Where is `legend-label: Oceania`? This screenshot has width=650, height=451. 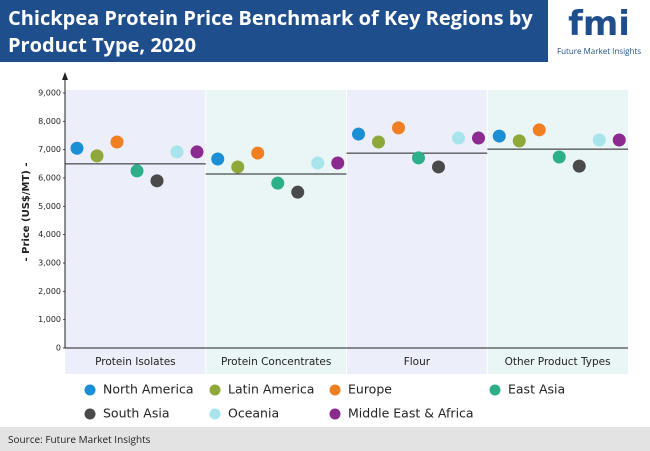
legend-label: Oceania is located at coordinates (253, 413).